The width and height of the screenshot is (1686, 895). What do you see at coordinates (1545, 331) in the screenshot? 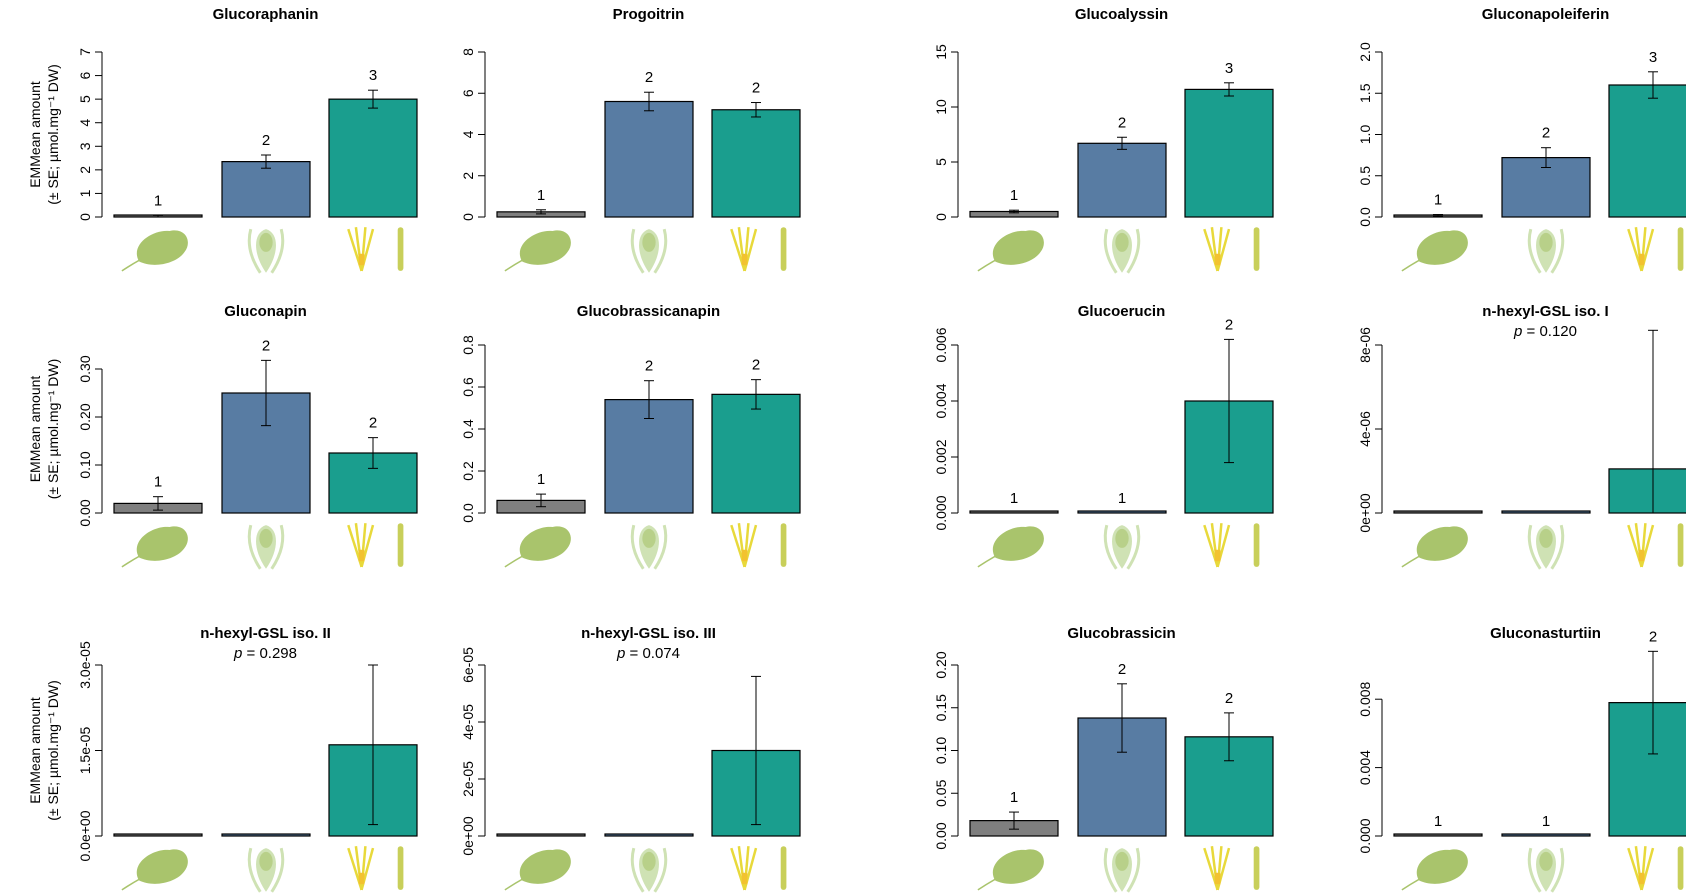
I see `p-value-label: p = 0.120` at bounding box center [1545, 331].